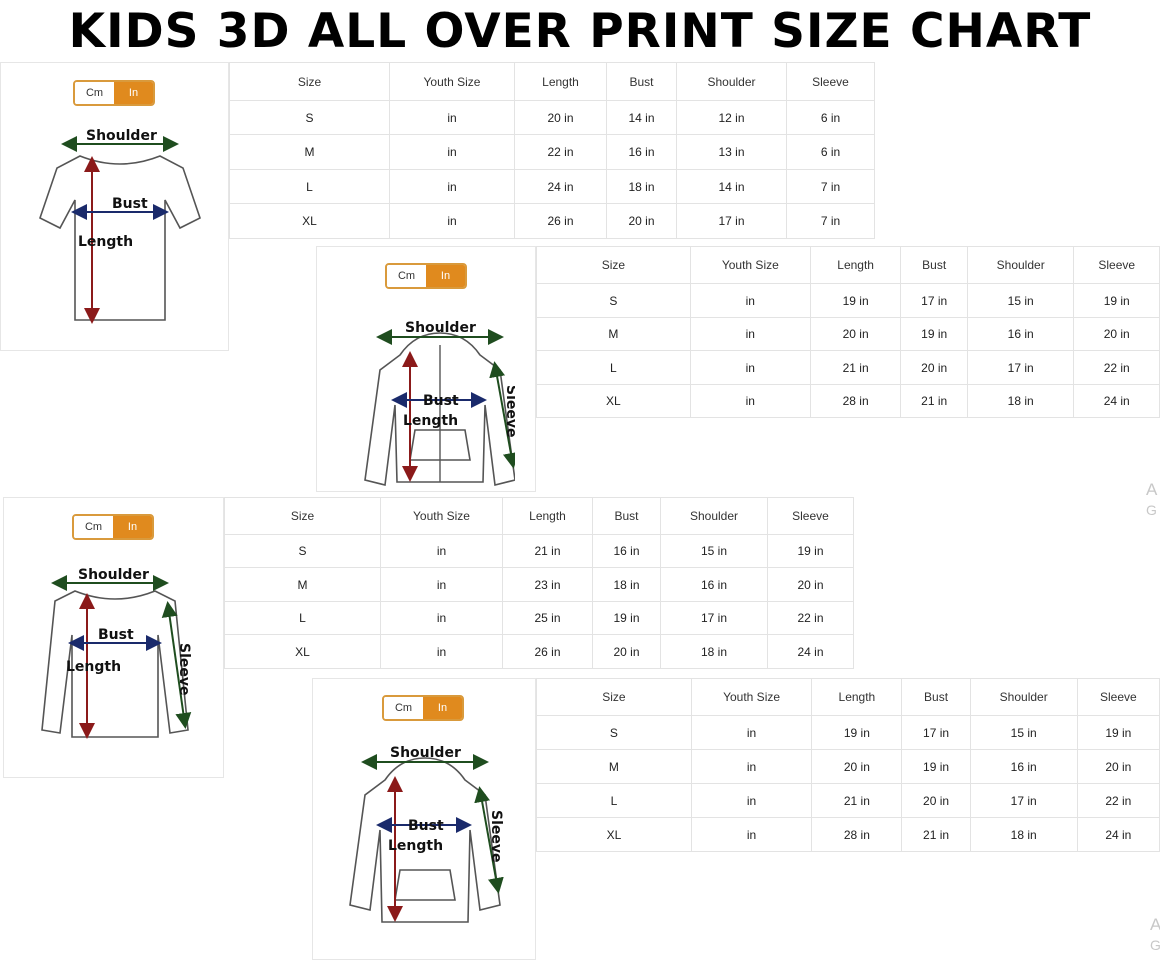 This screenshot has height=963, width=1160. Describe the element at coordinates (830, 186) in the screenshot. I see `table-cell: 7 in` at that location.